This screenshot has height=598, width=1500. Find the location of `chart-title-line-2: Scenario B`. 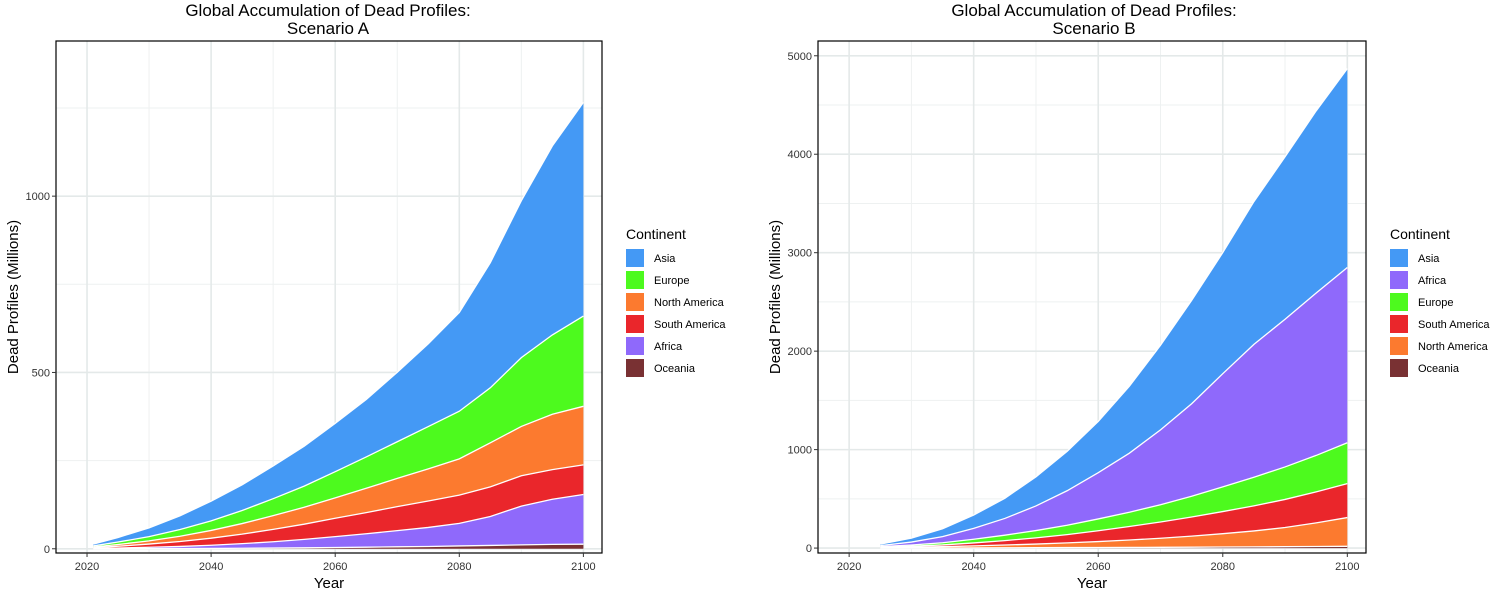

chart-title-line-2: Scenario B is located at coordinates (1093, 28).